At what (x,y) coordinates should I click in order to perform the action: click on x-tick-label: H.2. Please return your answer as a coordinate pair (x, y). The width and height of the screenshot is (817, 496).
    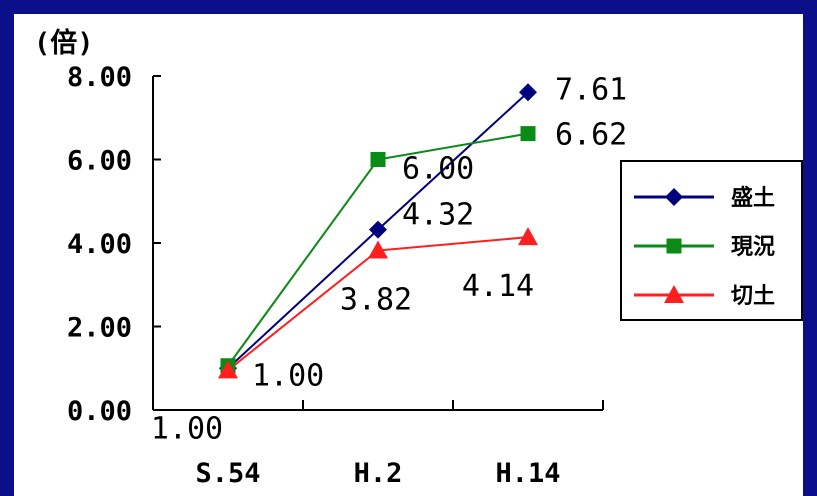
    Looking at the image, I should click on (378, 473).